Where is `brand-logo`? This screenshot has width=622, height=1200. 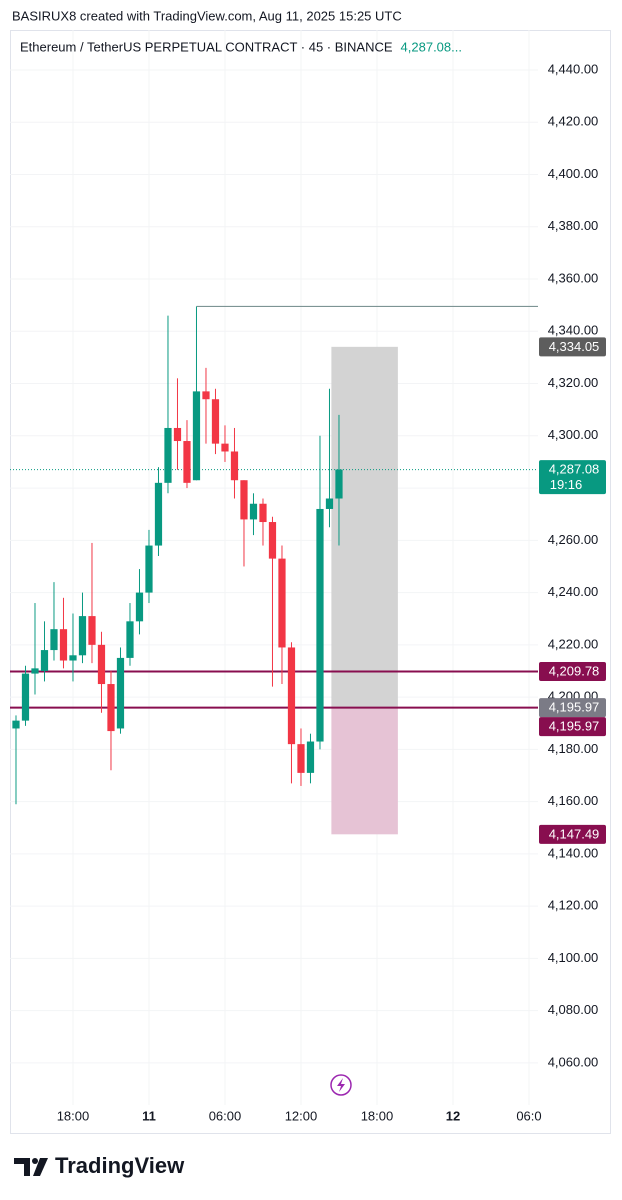
brand-logo is located at coordinates (31, 1167).